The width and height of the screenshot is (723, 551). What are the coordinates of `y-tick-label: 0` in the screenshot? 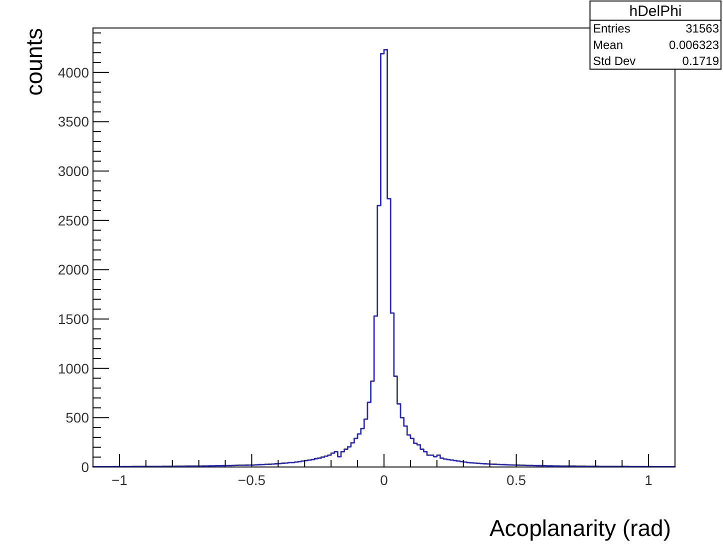 It's located at (85, 467).